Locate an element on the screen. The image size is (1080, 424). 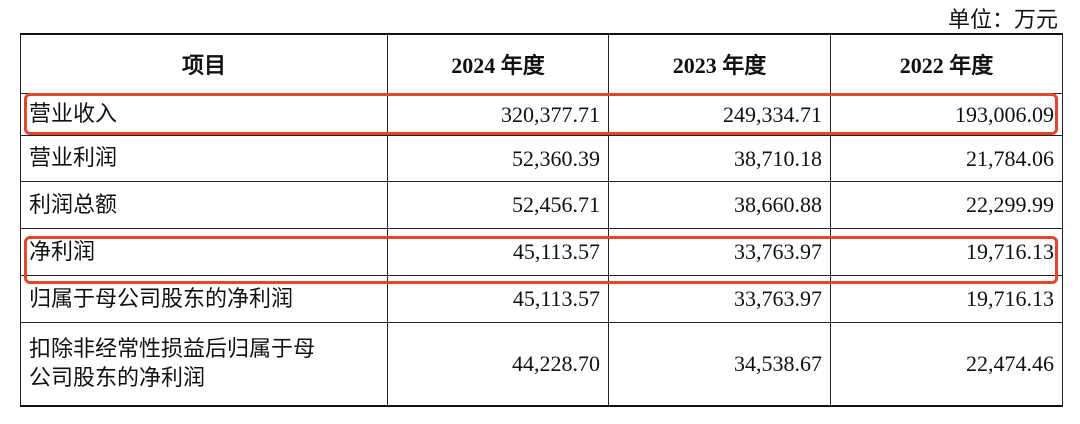
value-cell: 320,377.71 is located at coordinates (498, 114).